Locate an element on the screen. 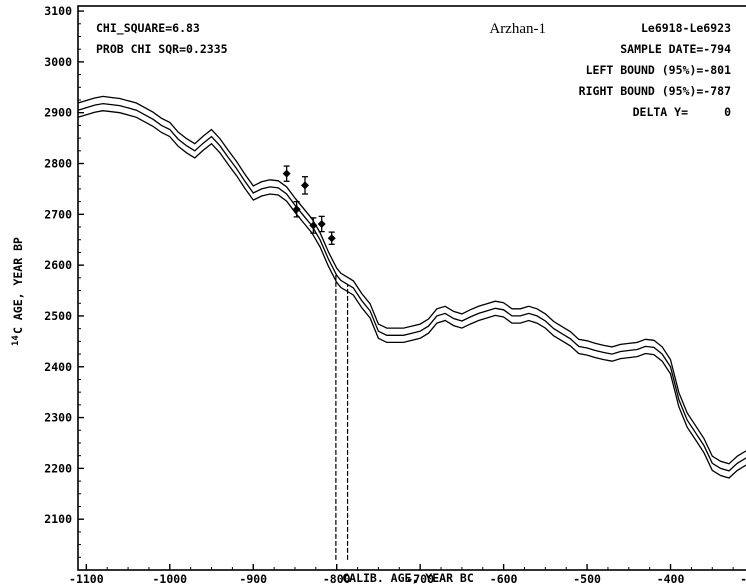  x-axis-label: CALIB. AGE, YEAR BC is located at coordinates (408, 578).